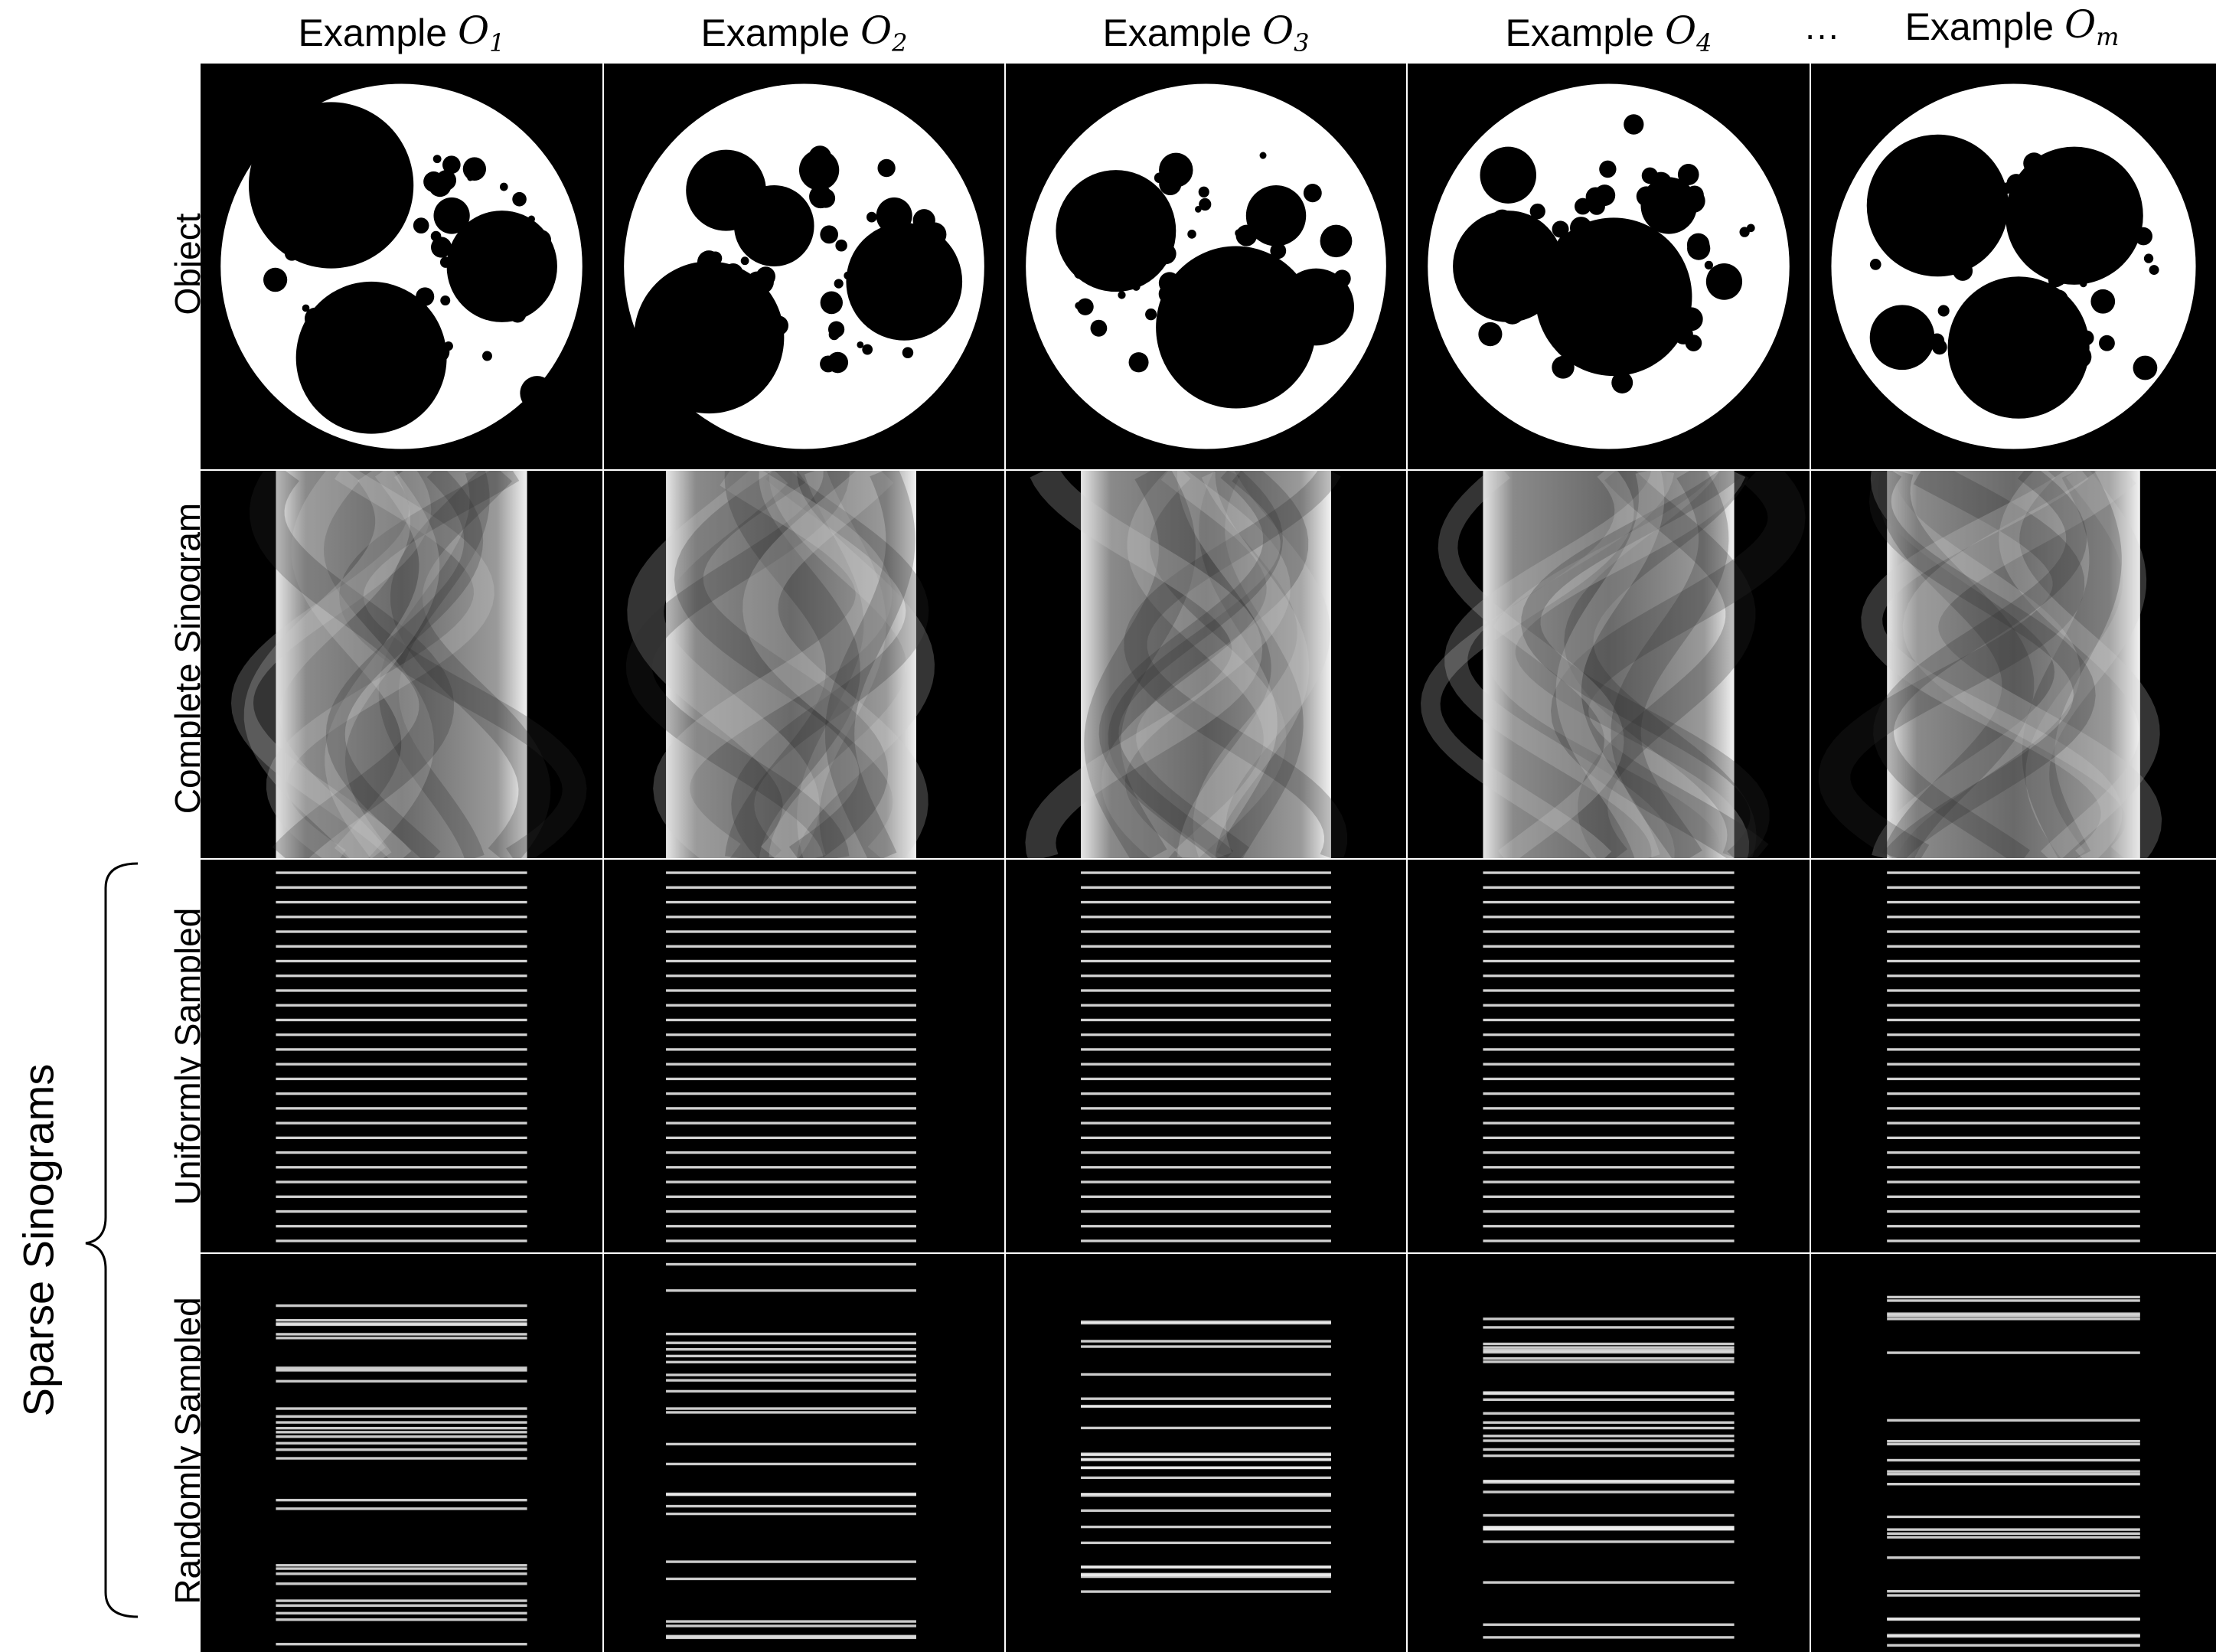 The image size is (2216, 1652). I want to click on column-header-2: Example O2, so click(804, 33).